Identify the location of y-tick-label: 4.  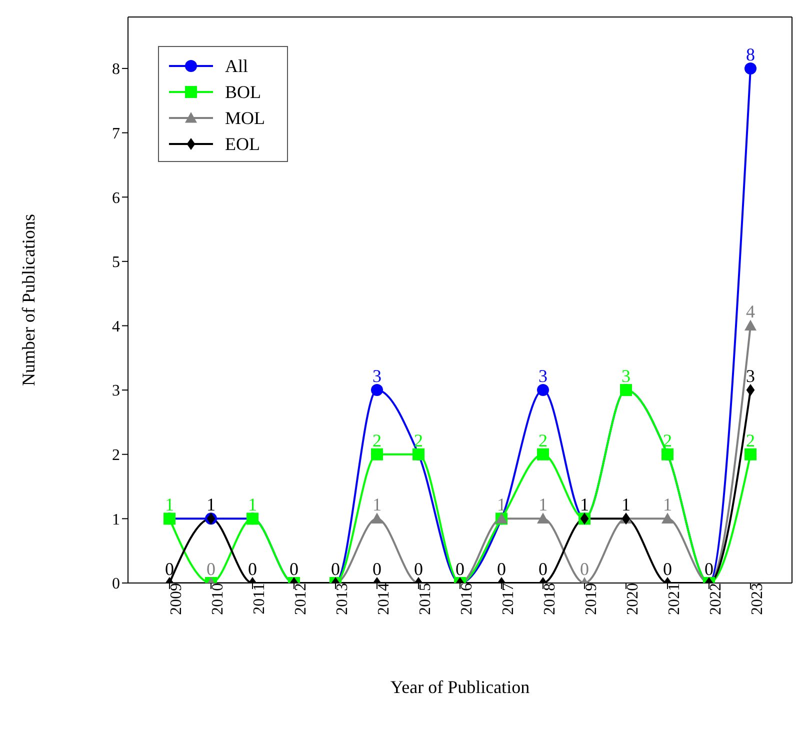
(116, 327).